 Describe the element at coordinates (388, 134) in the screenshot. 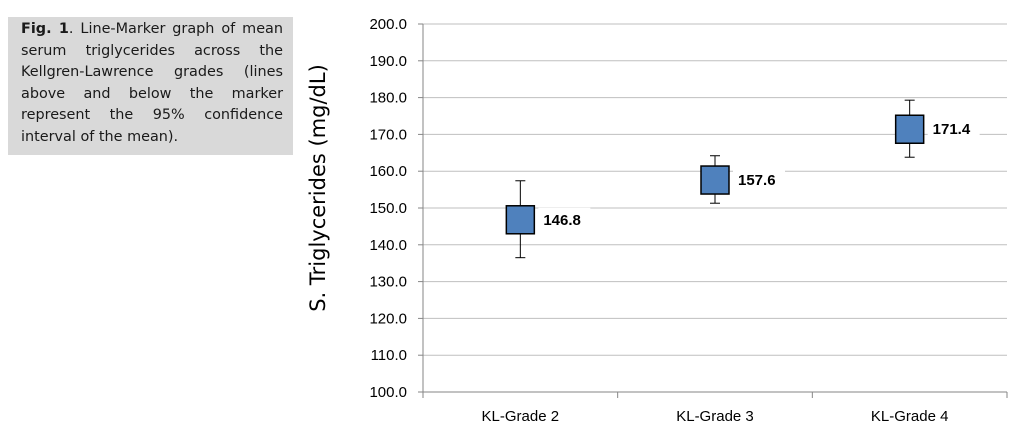

I see `y-tick-label: 170.0` at that location.